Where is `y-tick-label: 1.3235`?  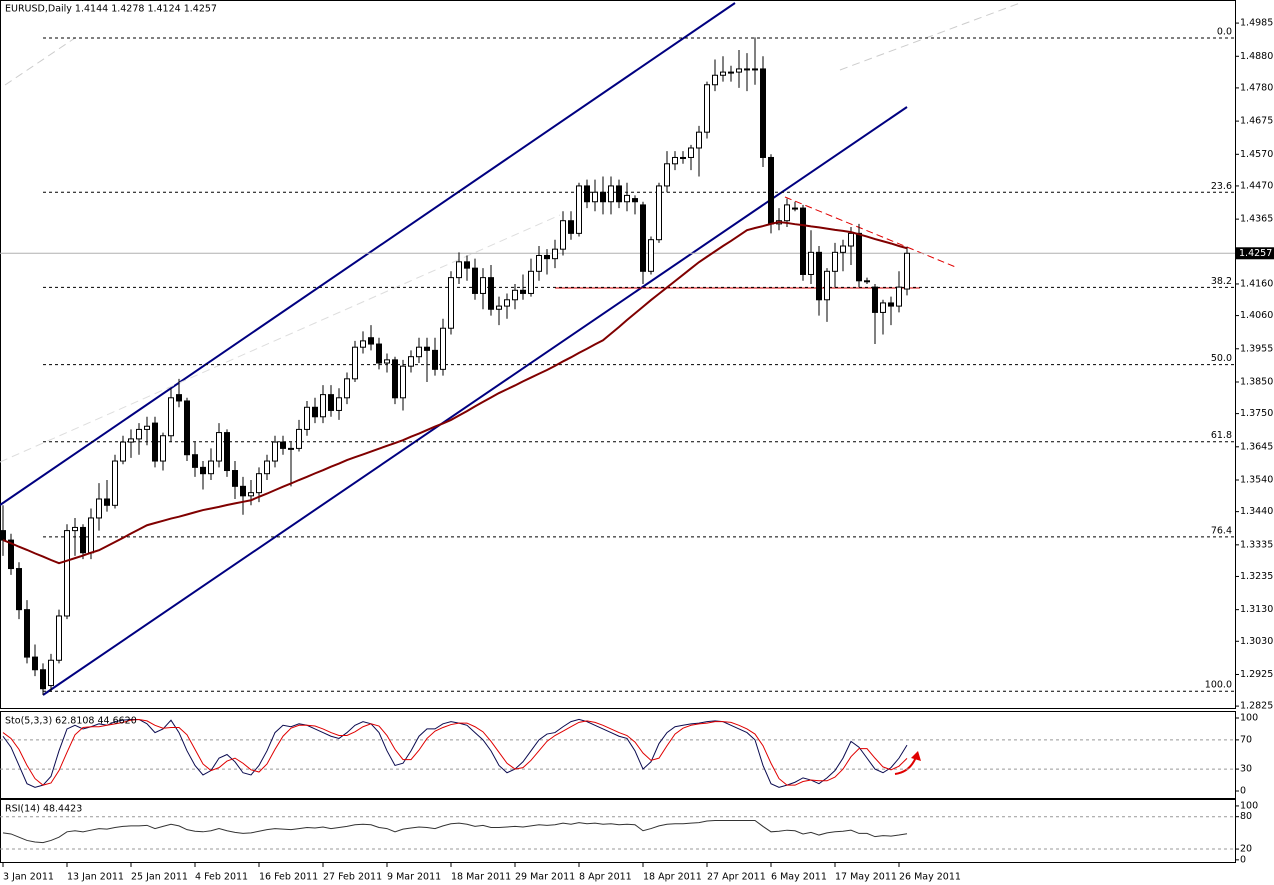 y-tick-label: 1.3235 is located at coordinates (1256, 576).